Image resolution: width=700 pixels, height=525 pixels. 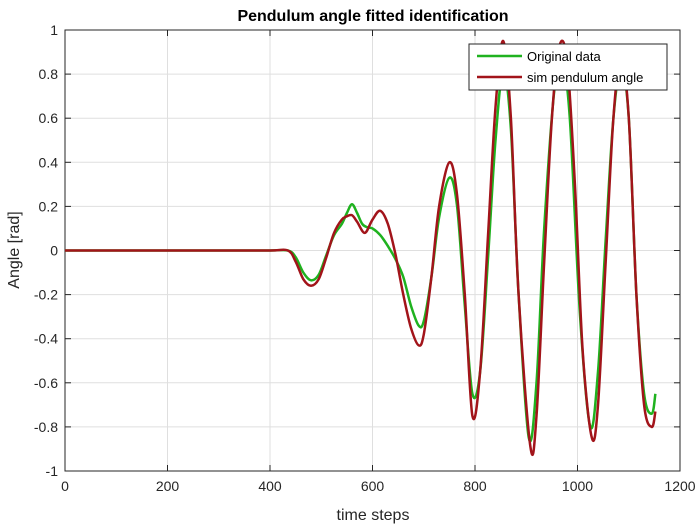 What do you see at coordinates (54, 30) in the screenshot?
I see `y-tick-label: 1` at bounding box center [54, 30].